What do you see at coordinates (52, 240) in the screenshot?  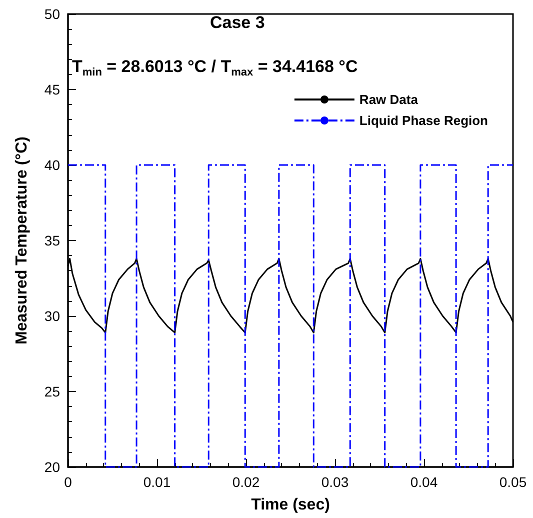 I see `y-tick-label: 35` at bounding box center [52, 240].